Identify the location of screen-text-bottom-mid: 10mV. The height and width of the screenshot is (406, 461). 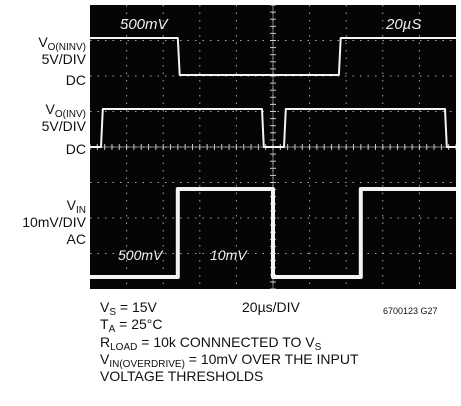
(229, 255).